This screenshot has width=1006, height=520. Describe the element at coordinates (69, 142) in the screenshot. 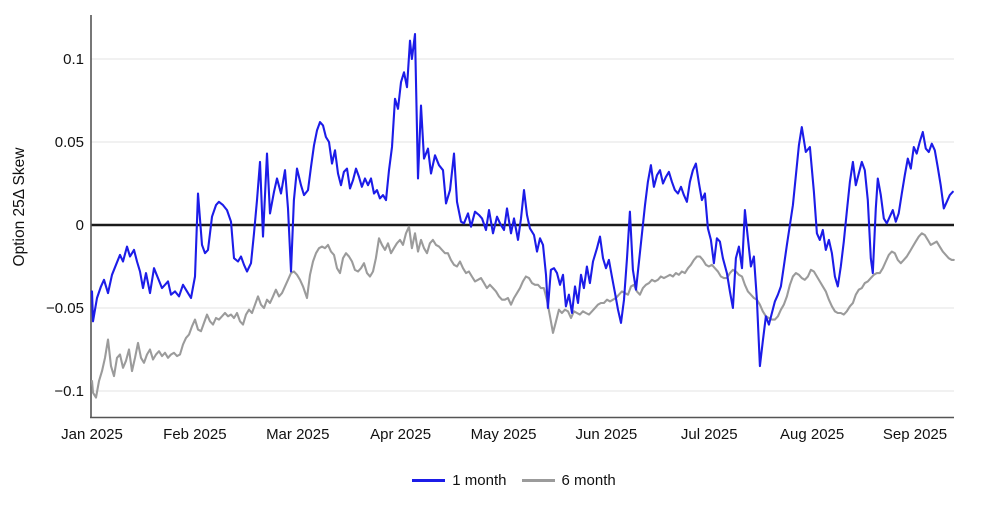

I see `y-tick-label: 0.05` at that location.